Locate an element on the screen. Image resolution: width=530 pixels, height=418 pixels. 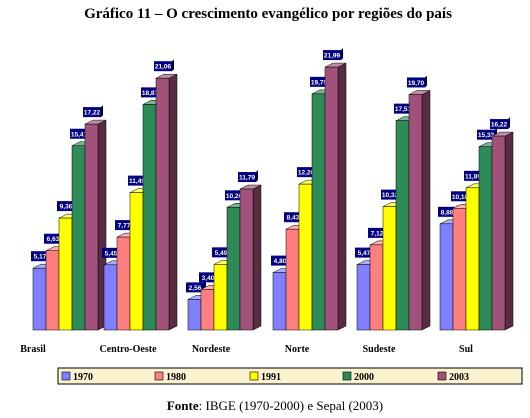
data-label: 3,40 is located at coordinates (208, 278).